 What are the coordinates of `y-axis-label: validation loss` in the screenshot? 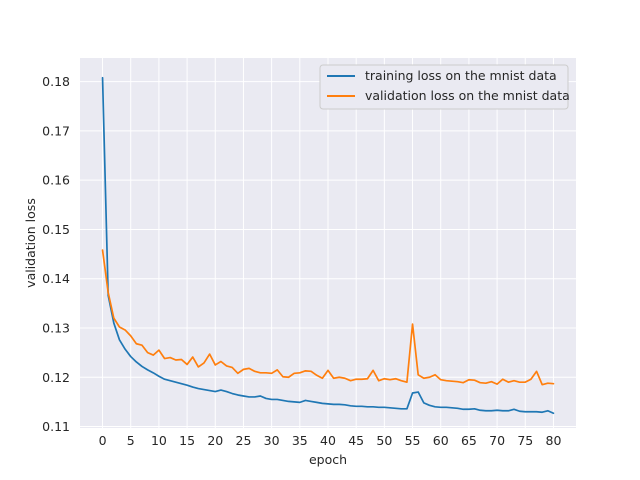 It's located at (30, 243).